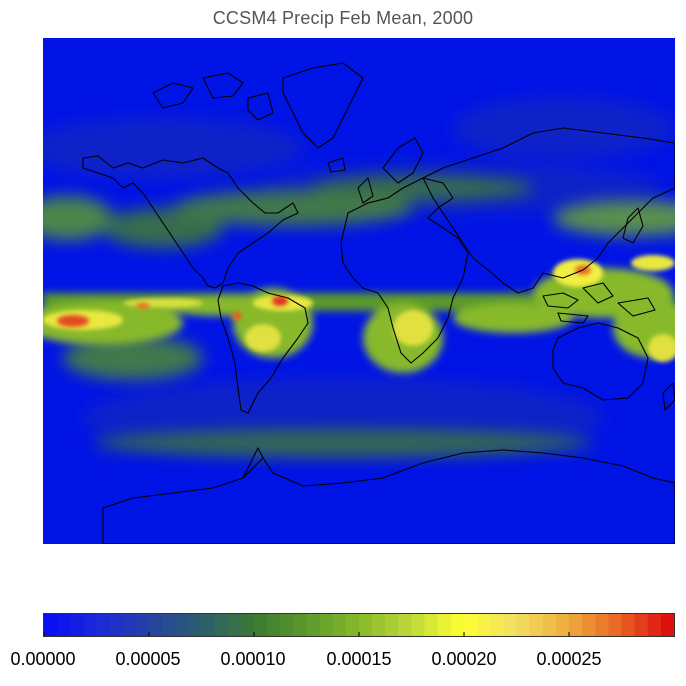 This screenshot has width=686, height=686. I want to click on coast-north-america, so click(190, 222).